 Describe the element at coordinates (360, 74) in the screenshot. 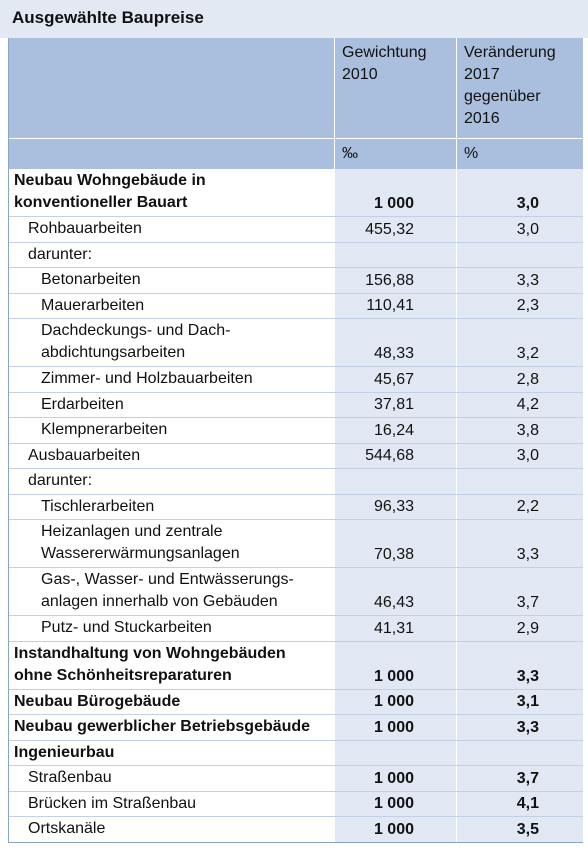

I see `header-text: 2010` at that location.